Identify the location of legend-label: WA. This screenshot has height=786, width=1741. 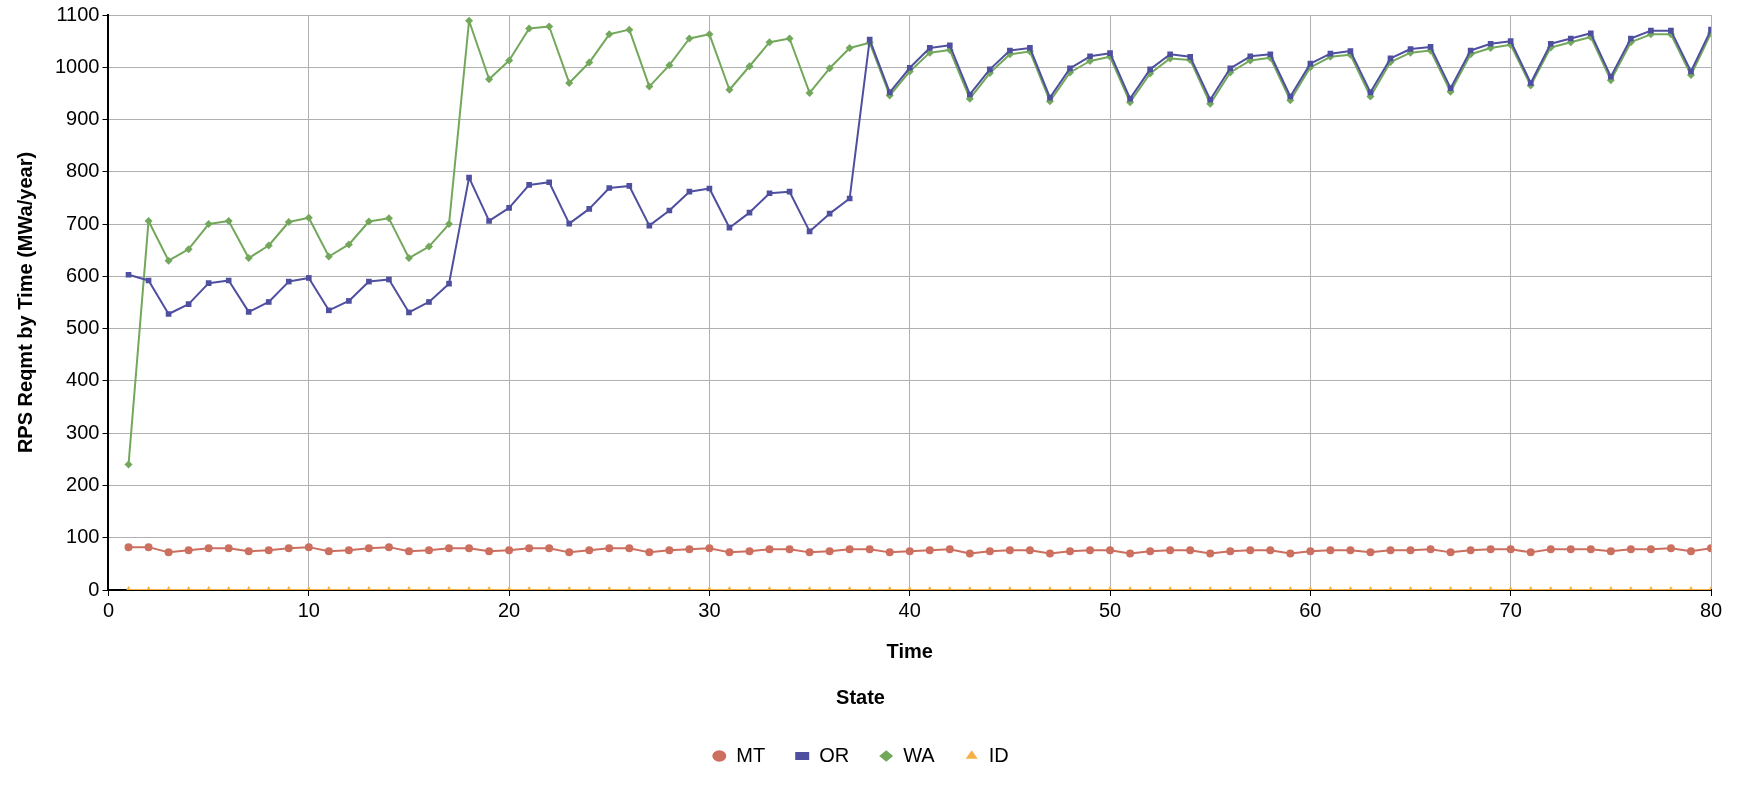
(919, 754).